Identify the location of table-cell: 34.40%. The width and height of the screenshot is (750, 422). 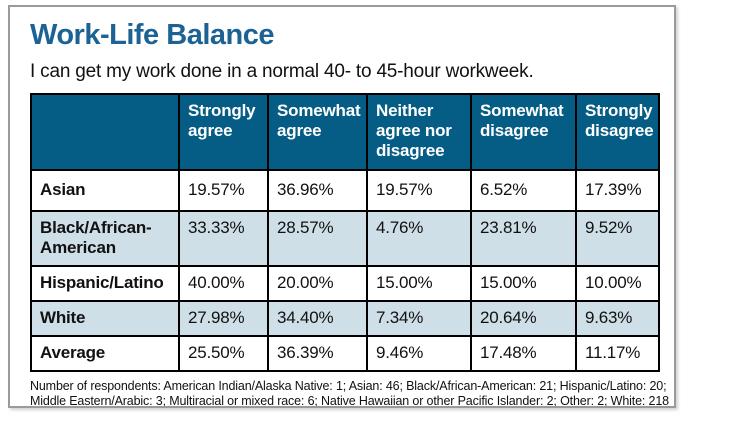
(317, 318).